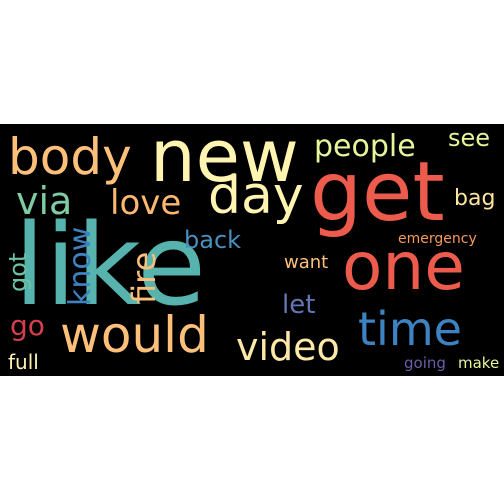  Describe the element at coordinates (256, 196) in the screenshot. I see `word-day: day` at that location.